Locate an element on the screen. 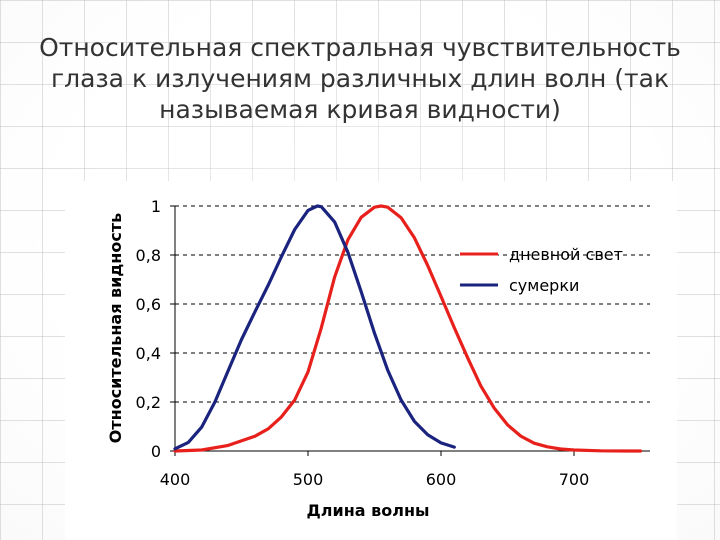 This screenshot has height=540, width=720. y-tick-label: 0,8 is located at coordinates (148, 255).